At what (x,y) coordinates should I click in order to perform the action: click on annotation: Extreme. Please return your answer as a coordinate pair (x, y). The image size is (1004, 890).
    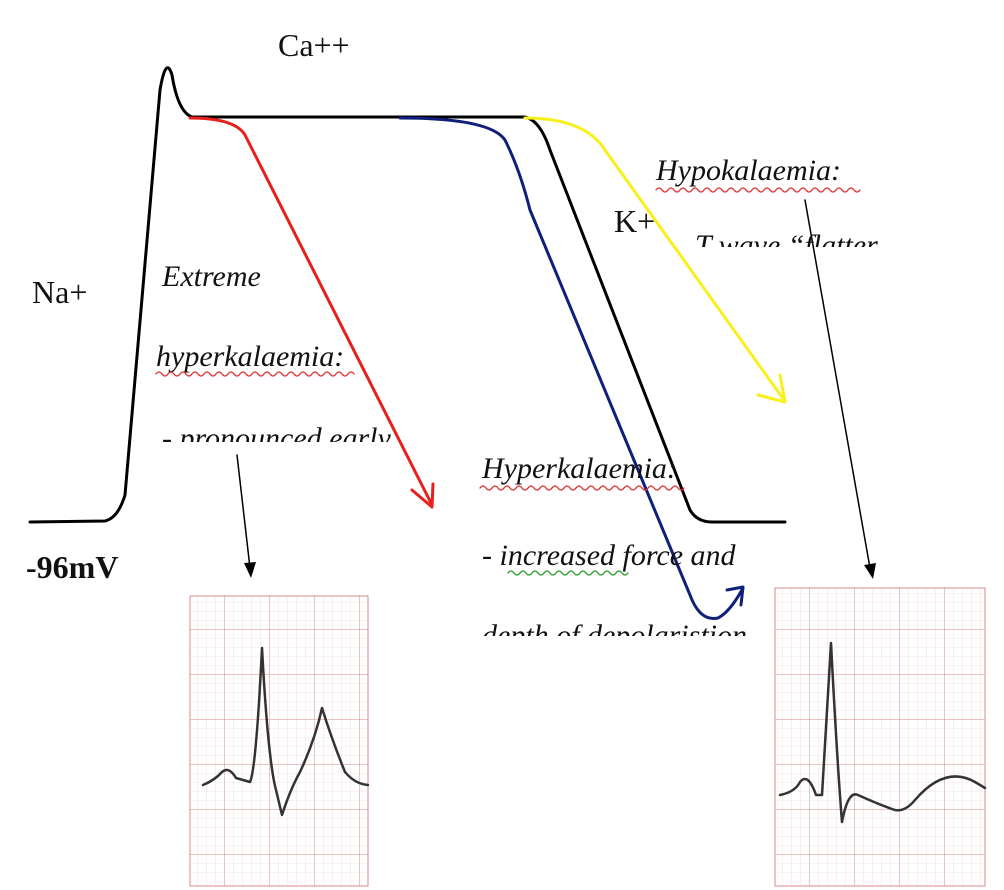
    Looking at the image, I should click on (211, 276).